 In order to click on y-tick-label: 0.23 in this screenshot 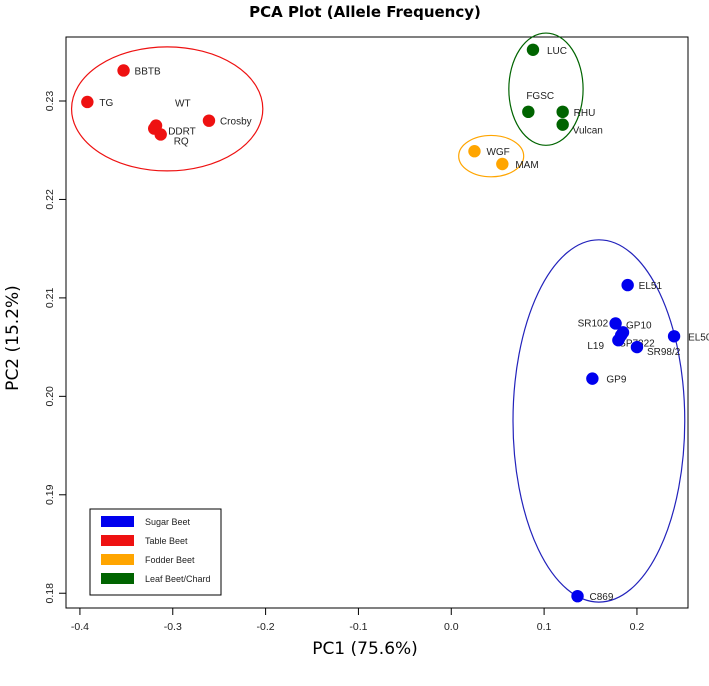, I will do `click(50, 101)`.